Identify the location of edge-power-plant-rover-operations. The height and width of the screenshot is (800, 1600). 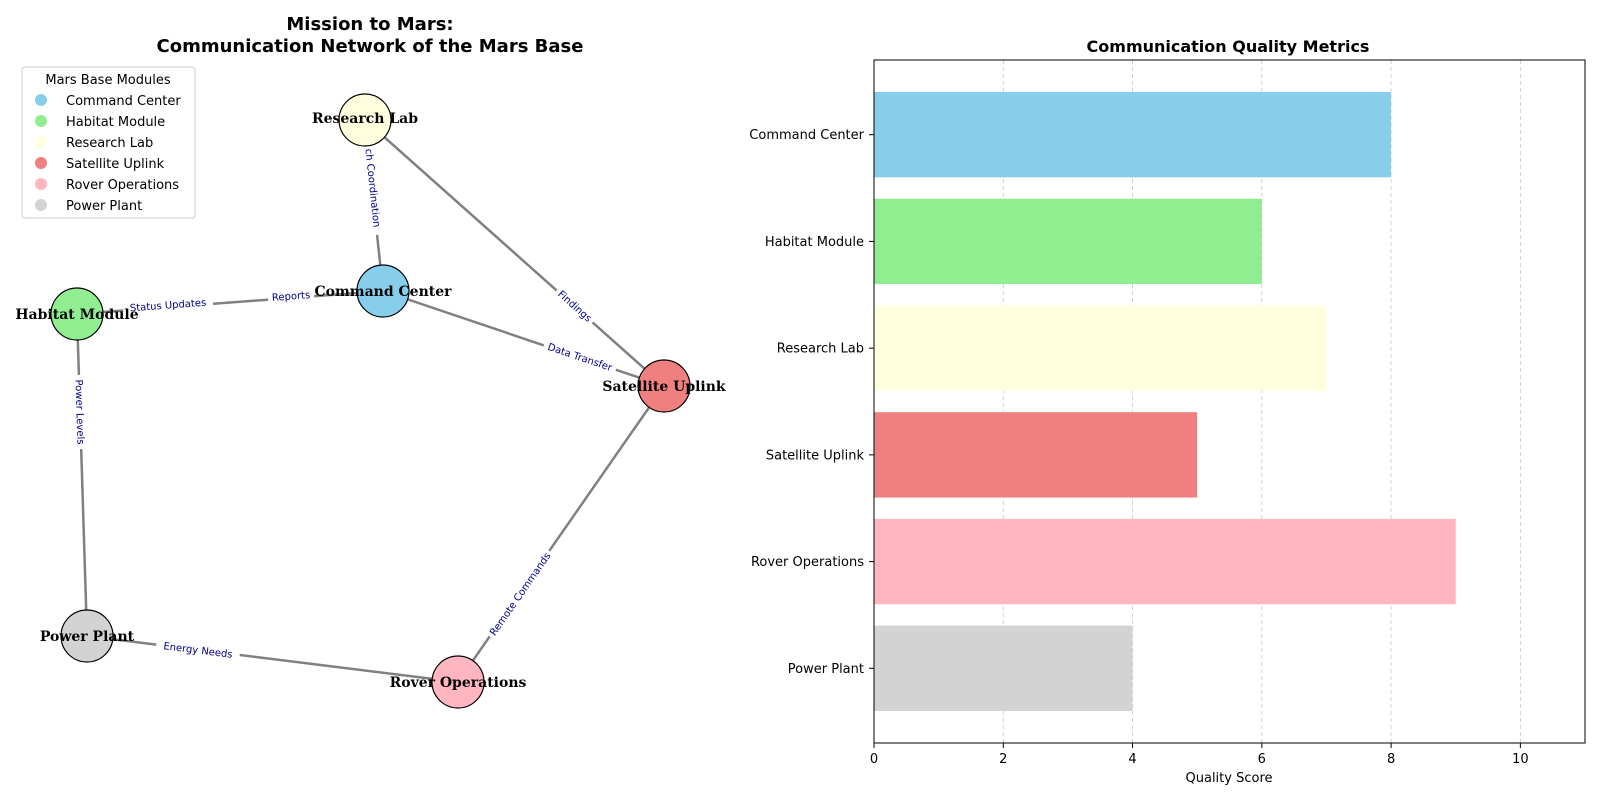
(272, 659).